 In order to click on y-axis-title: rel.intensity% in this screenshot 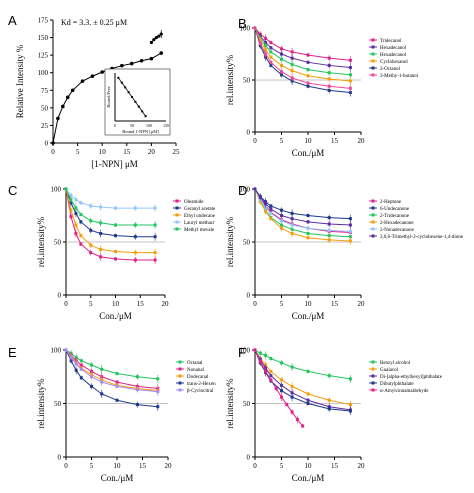, I will do `click(230, 403)`.